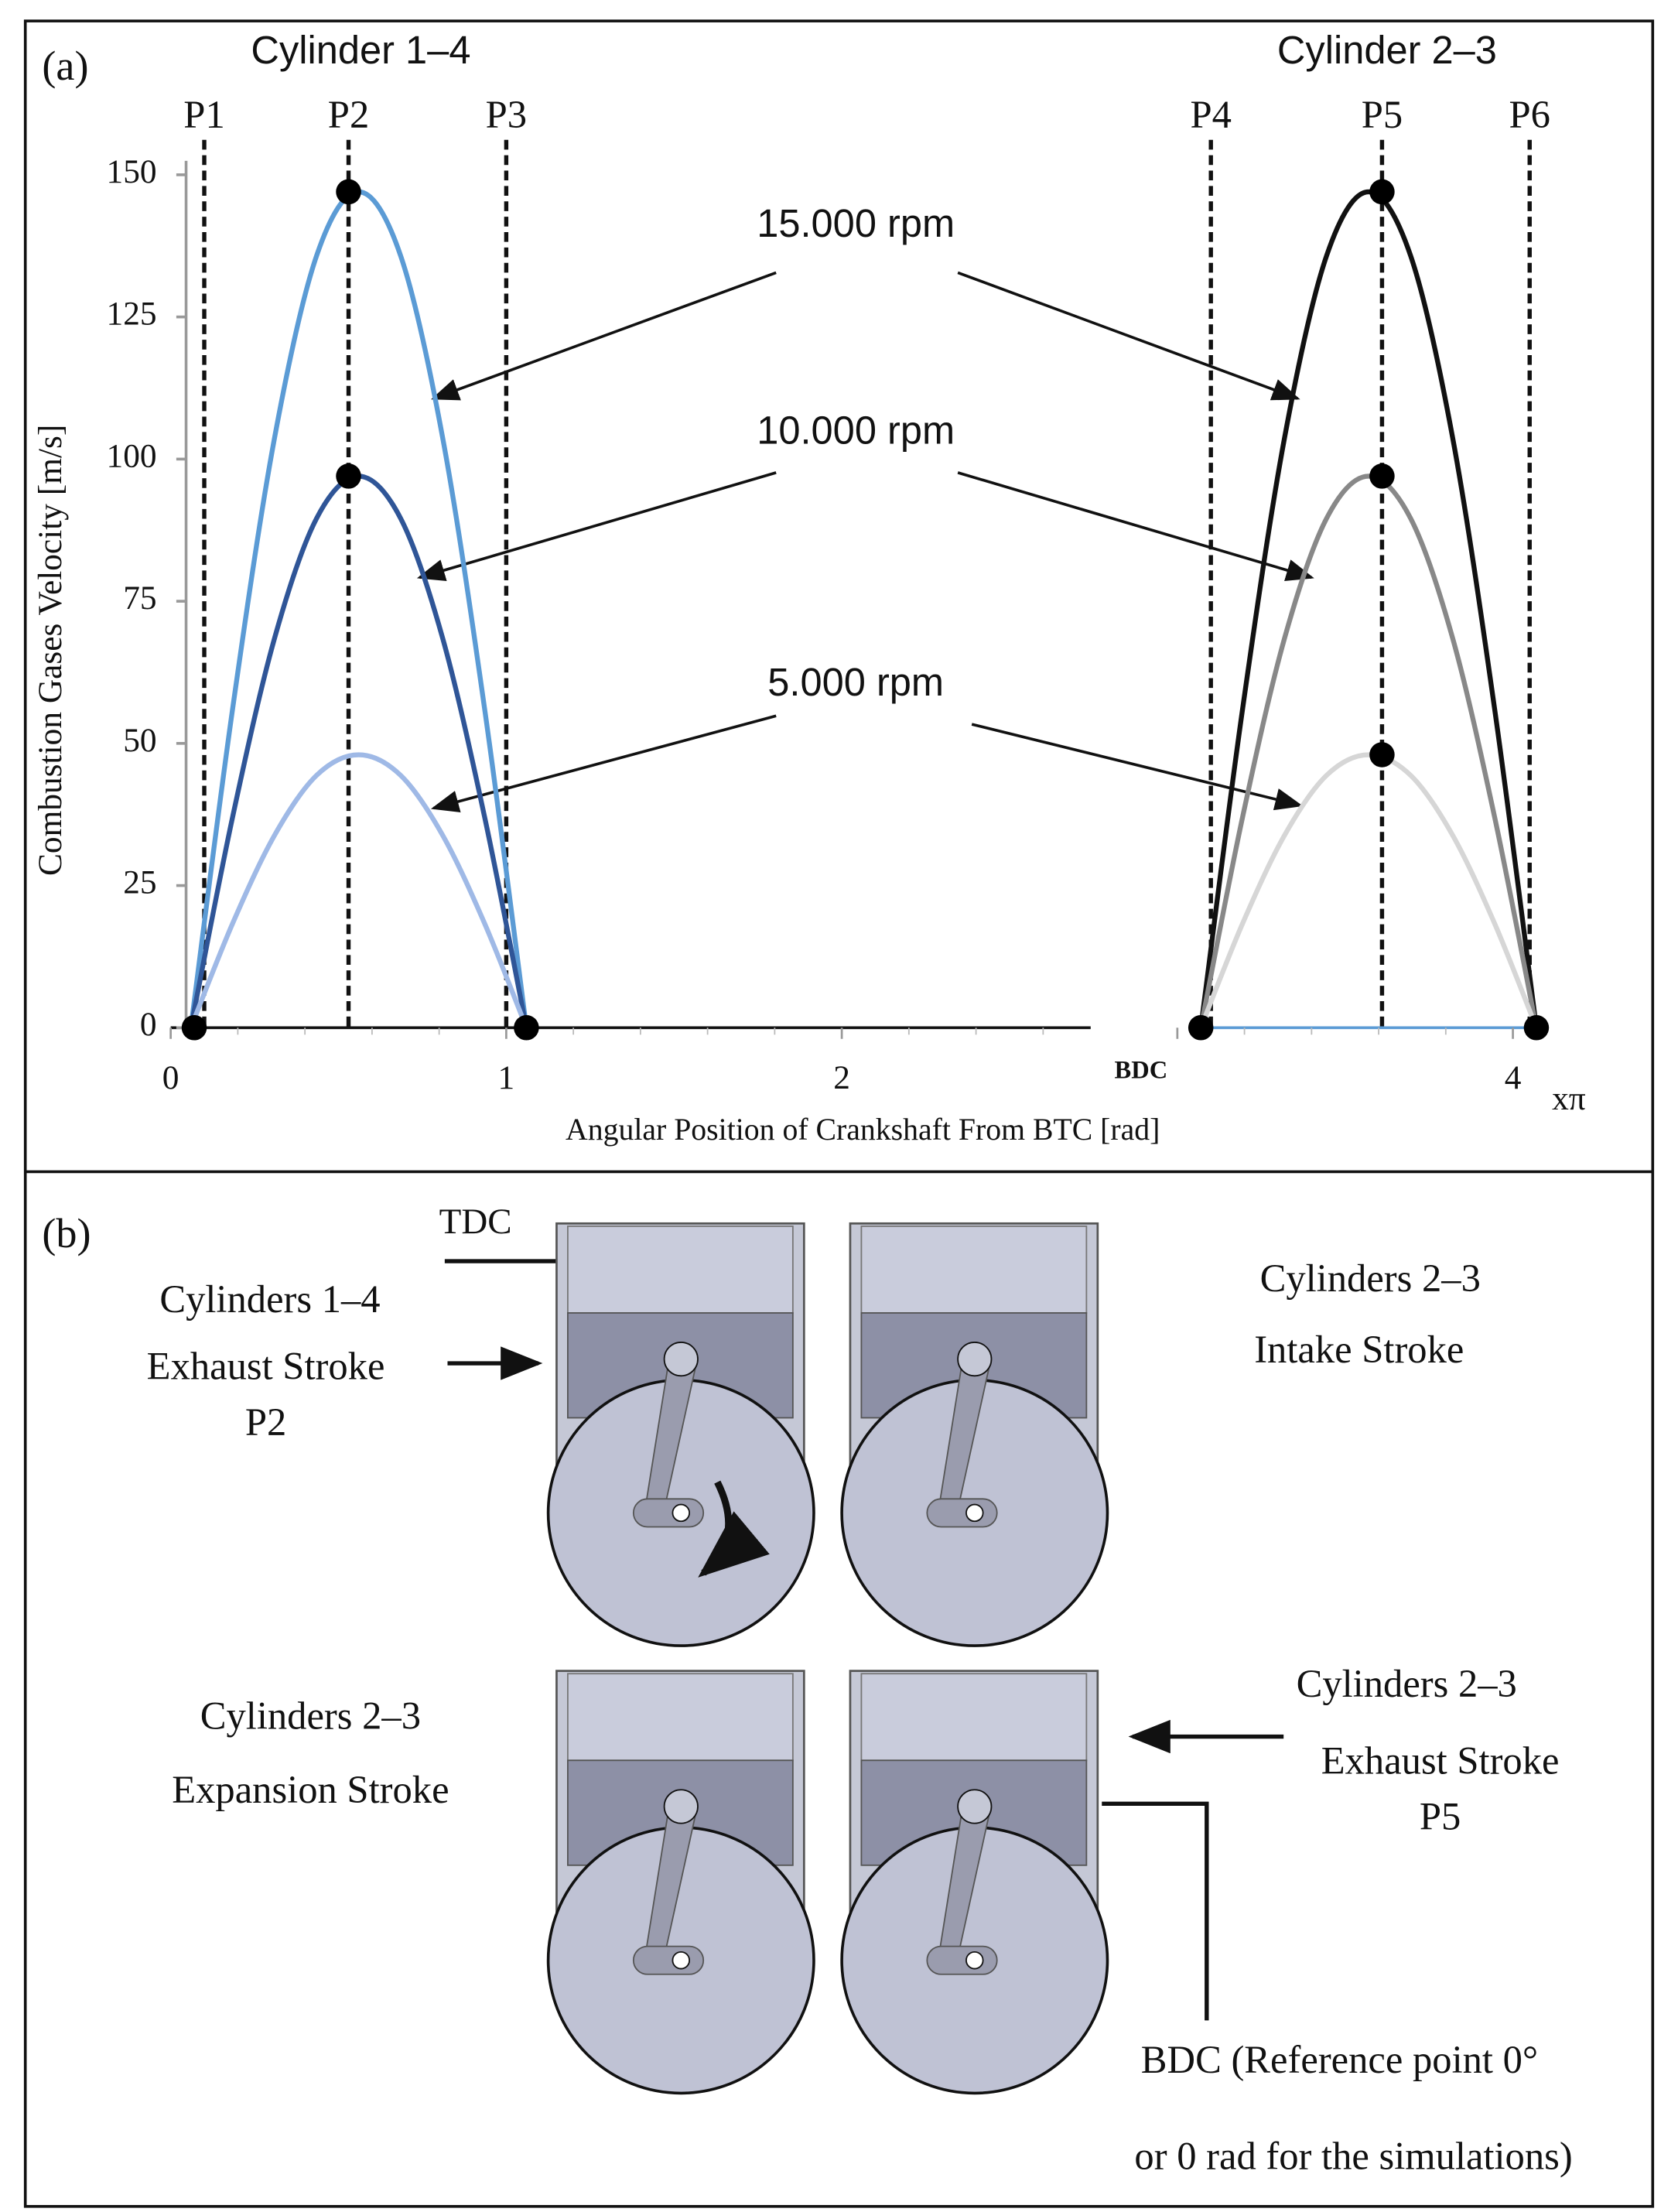 This screenshot has height=2212, width=1678. I want to click on chart-title: Cylinder 1–4, so click(360, 50).